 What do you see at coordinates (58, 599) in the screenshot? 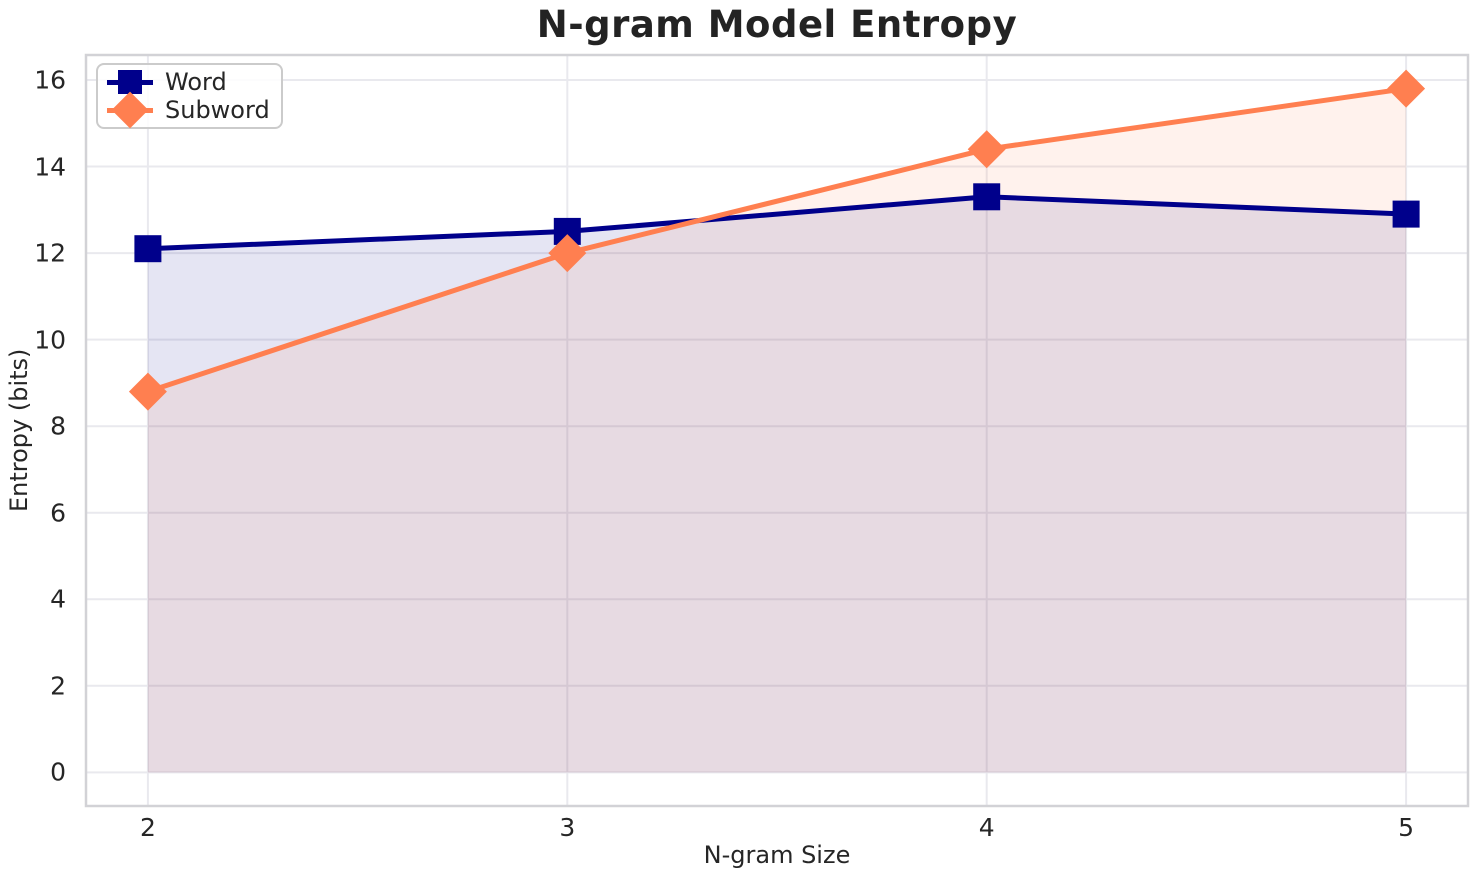
I see `y-tick-label: 4` at bounding box center [58, 599].